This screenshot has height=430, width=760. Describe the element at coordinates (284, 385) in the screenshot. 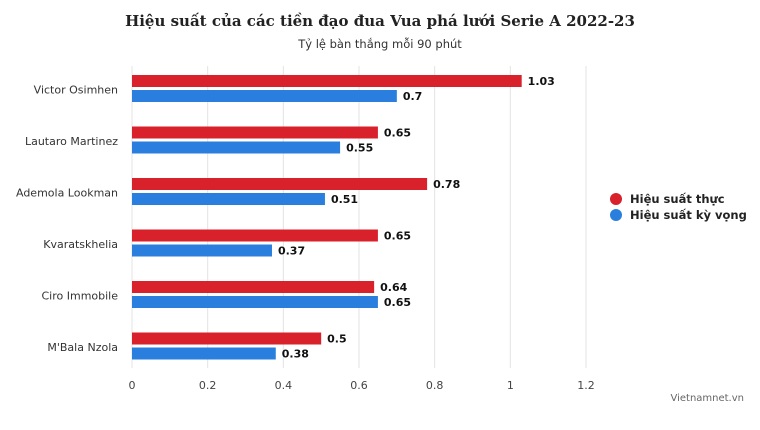

I see `x-tick-label: 0.4` at that location.